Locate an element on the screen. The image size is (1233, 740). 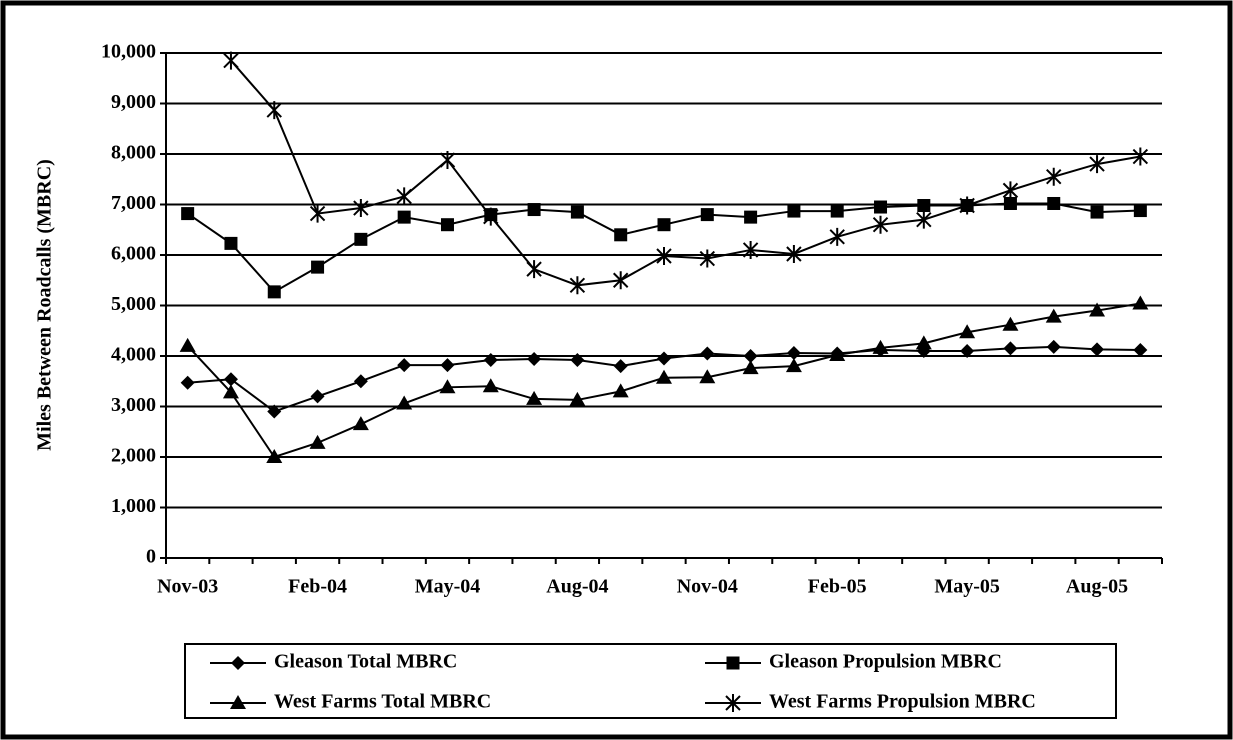
y-axis-label: Miles Between Roadcalls (MBRC) is located at coordinates (45, 305).